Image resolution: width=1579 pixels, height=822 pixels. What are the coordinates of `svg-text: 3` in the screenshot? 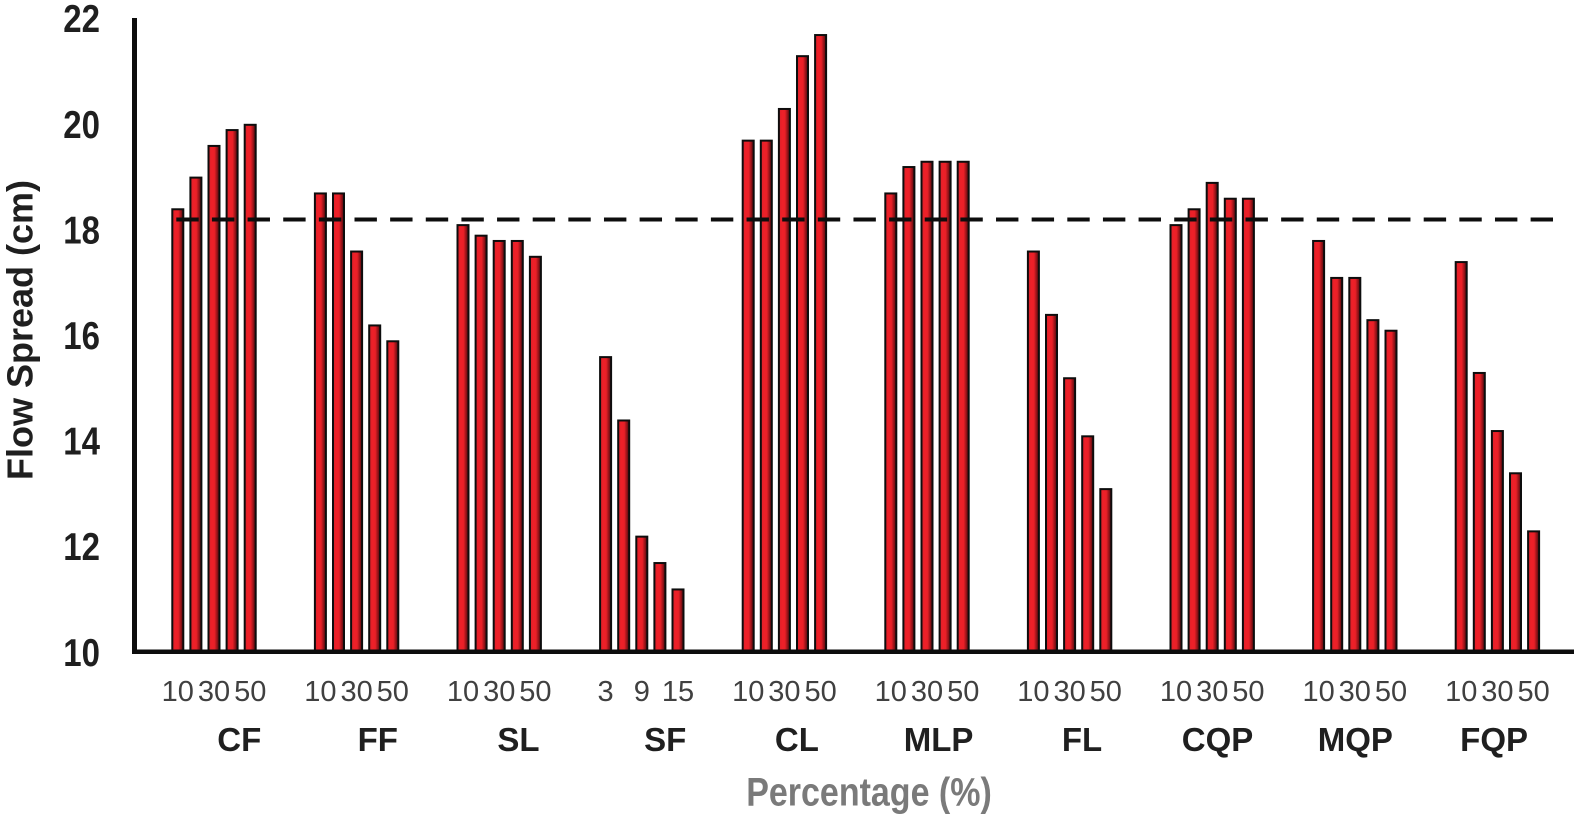 It's located at (606, 692).